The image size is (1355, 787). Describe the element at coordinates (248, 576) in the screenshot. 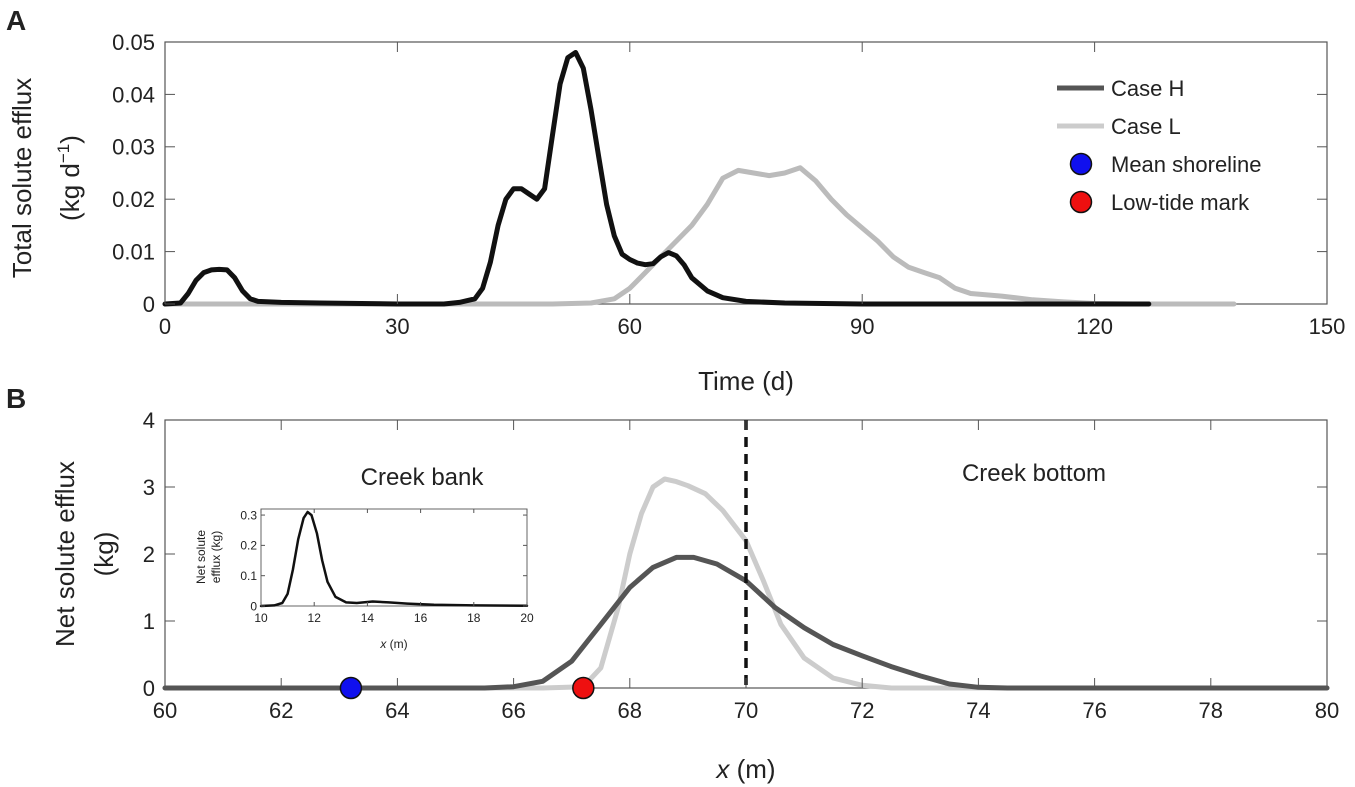

I see `inset-y-tick-label: 0.1` at that location.